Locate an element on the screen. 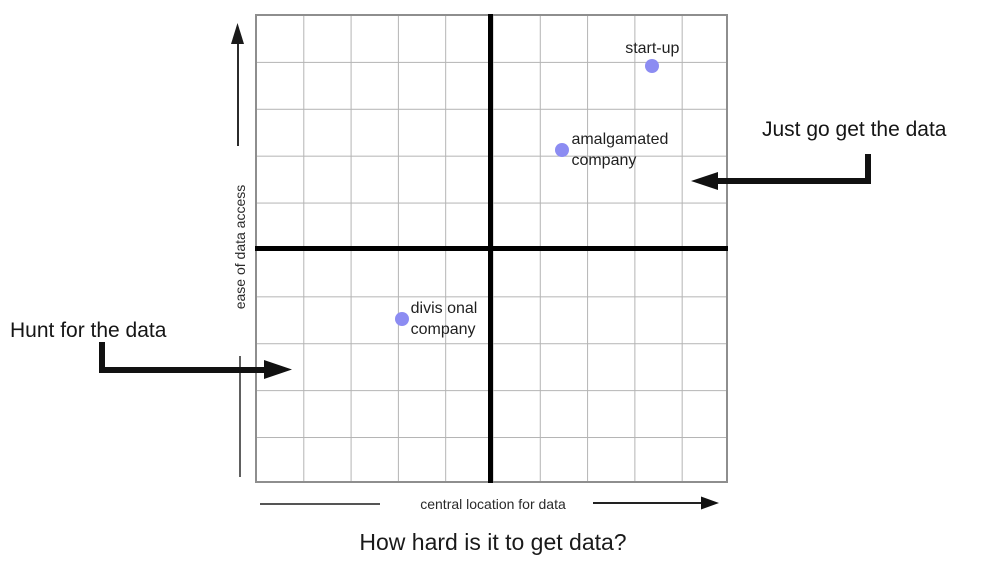 The height and width of the screenshot is (574, 986). point-marker-amalgamated-company is located at coordinates (562, 150).